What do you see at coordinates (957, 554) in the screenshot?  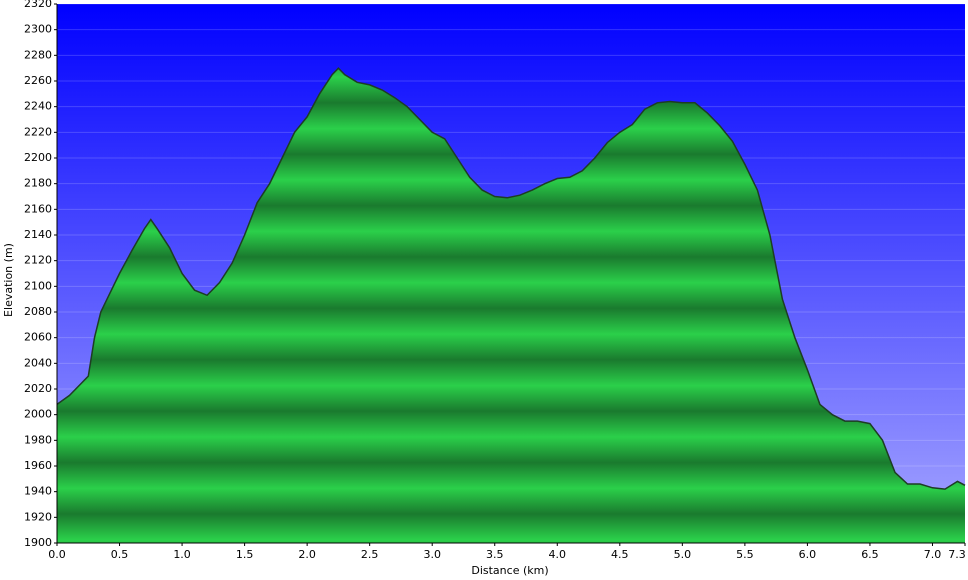 I see `x-tick-label: 7.3` at bounding box center [957, 554].